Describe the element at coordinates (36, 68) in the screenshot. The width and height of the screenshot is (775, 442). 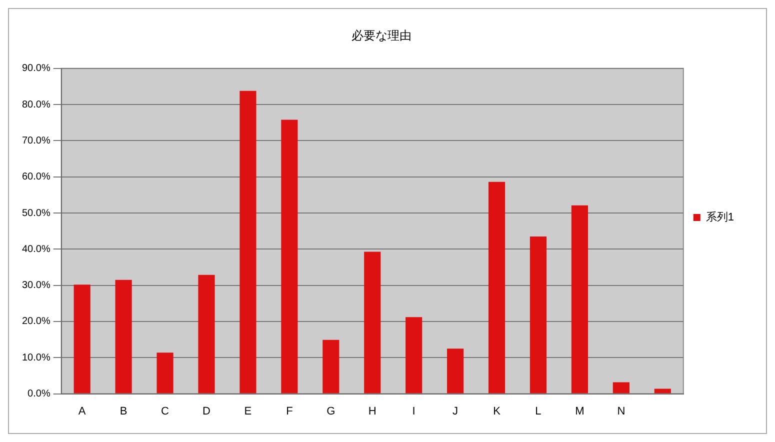
I see `y-tick-label: 90.0%` at that location.